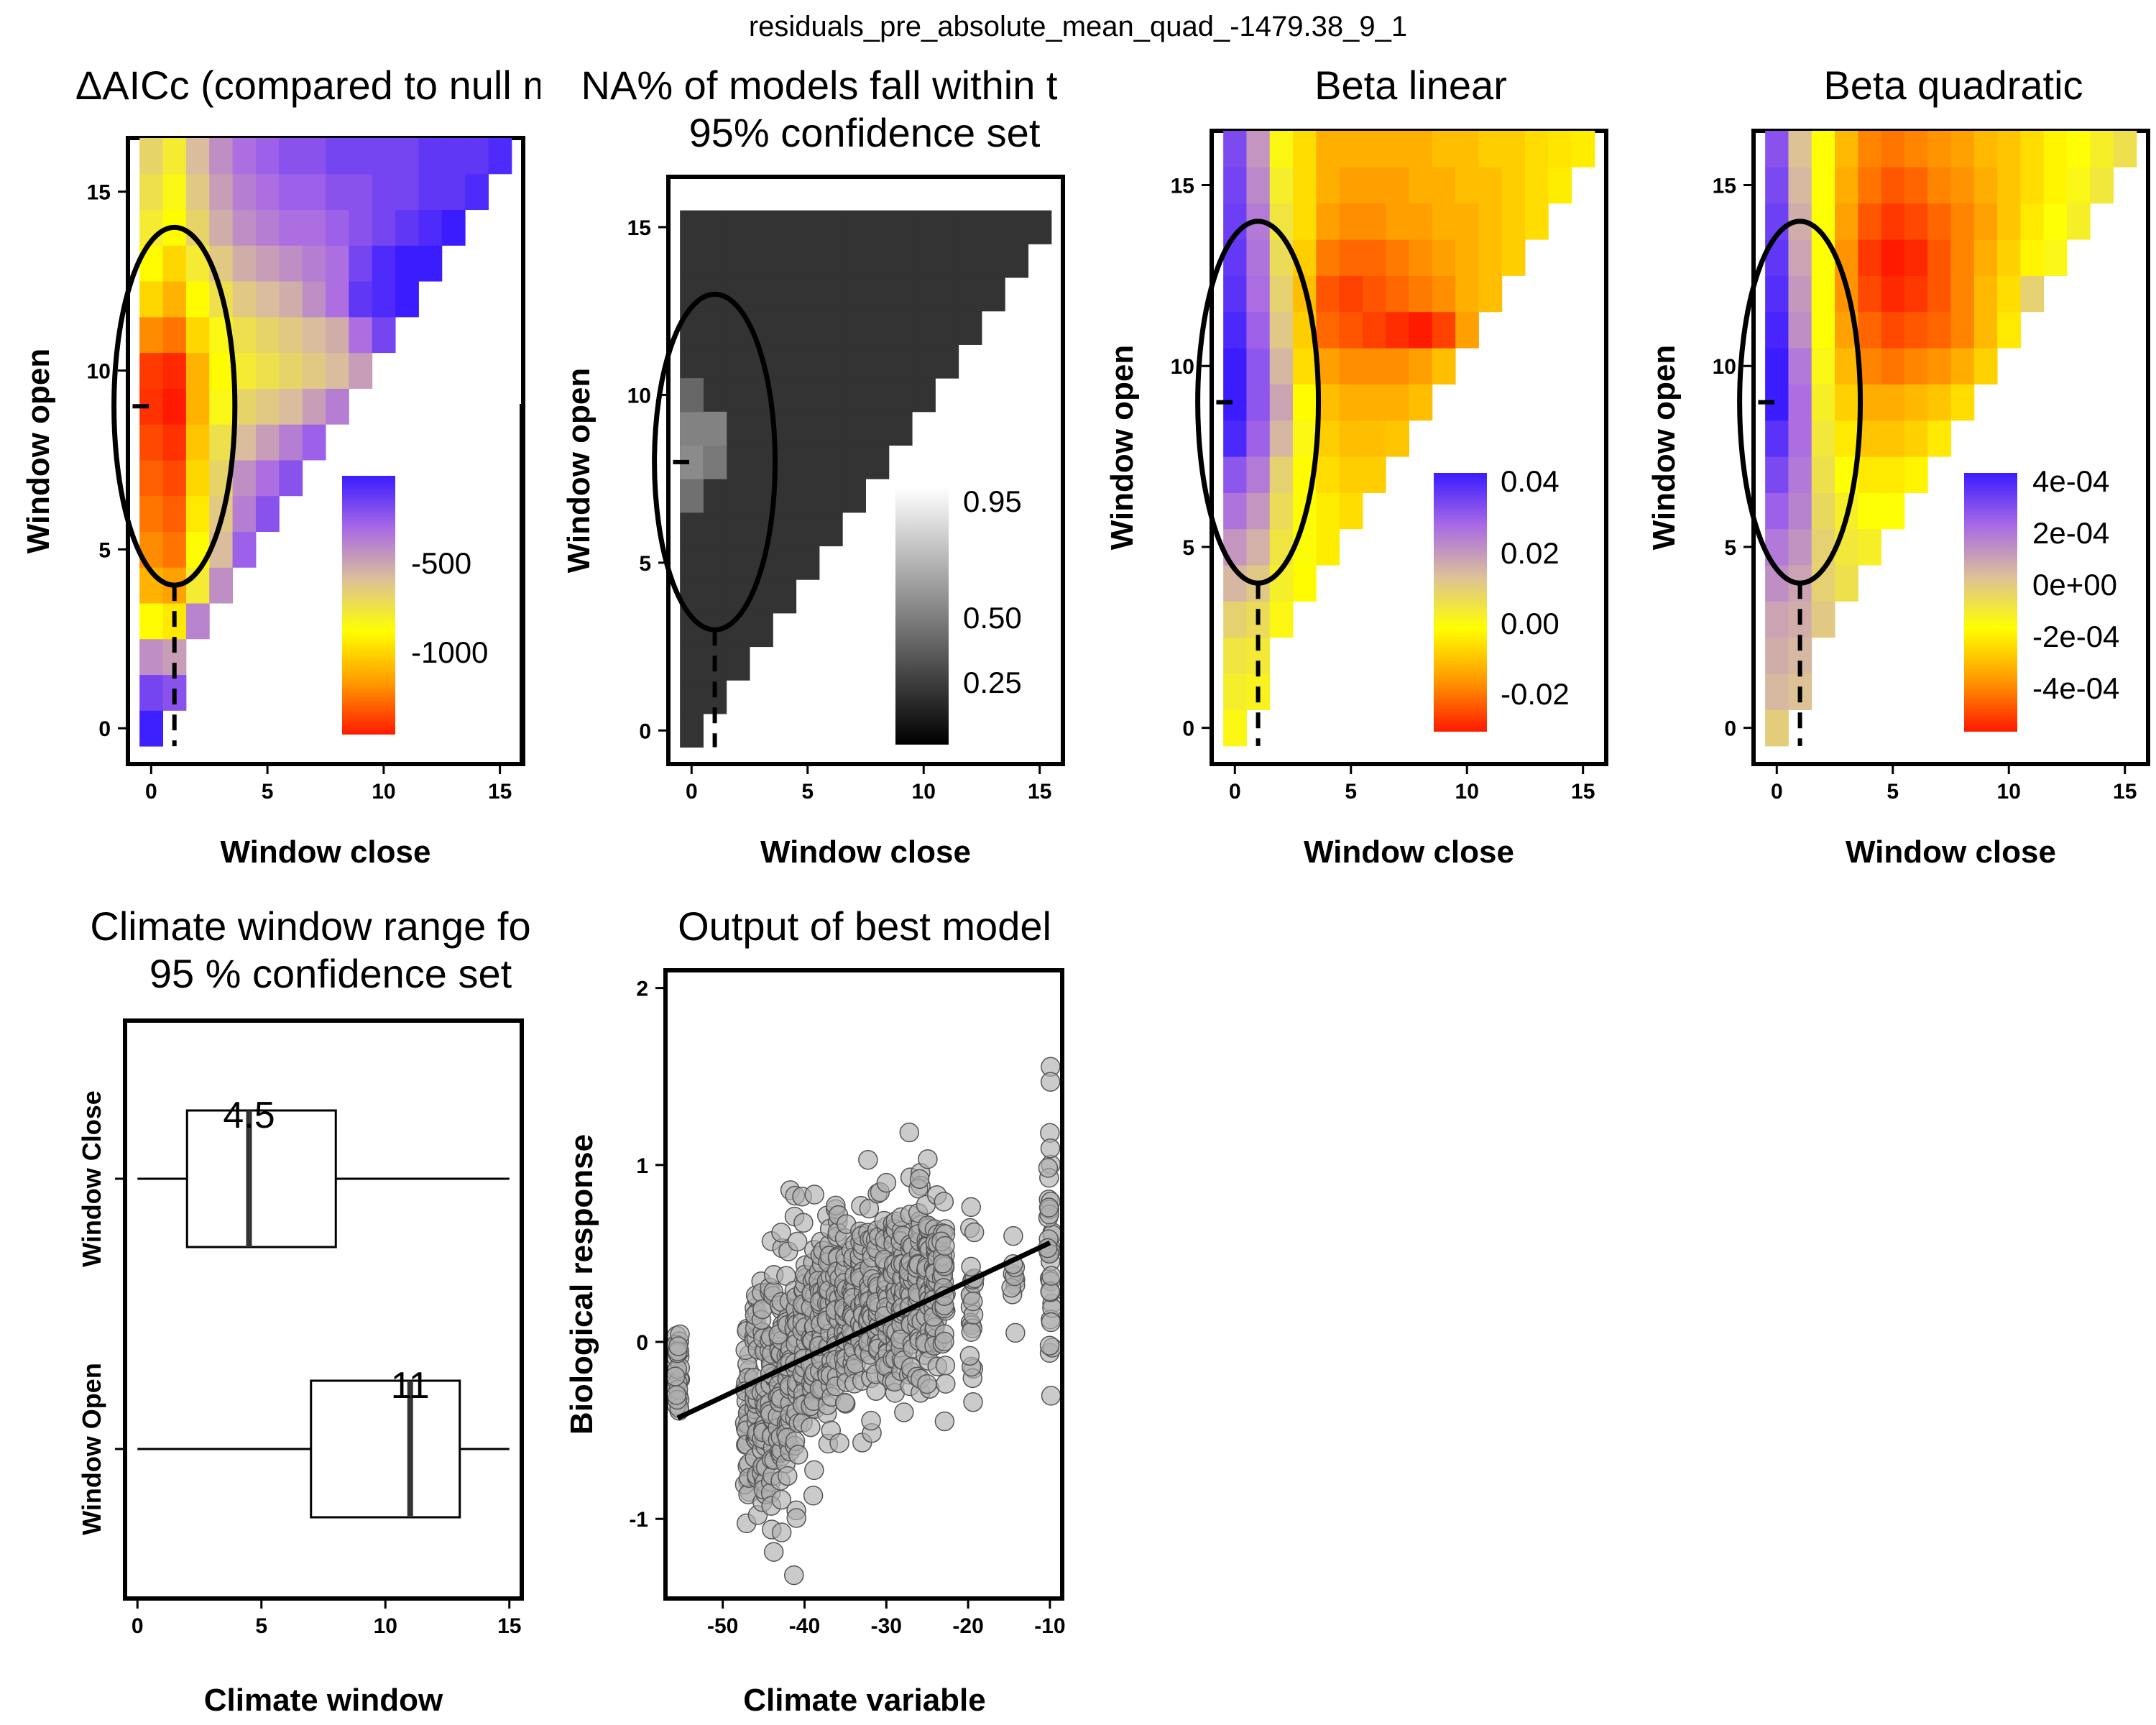 The height and width of the screenshot is (1725, 2156). I want to click on title-group: Beta quadratic, so click(1953, 85).